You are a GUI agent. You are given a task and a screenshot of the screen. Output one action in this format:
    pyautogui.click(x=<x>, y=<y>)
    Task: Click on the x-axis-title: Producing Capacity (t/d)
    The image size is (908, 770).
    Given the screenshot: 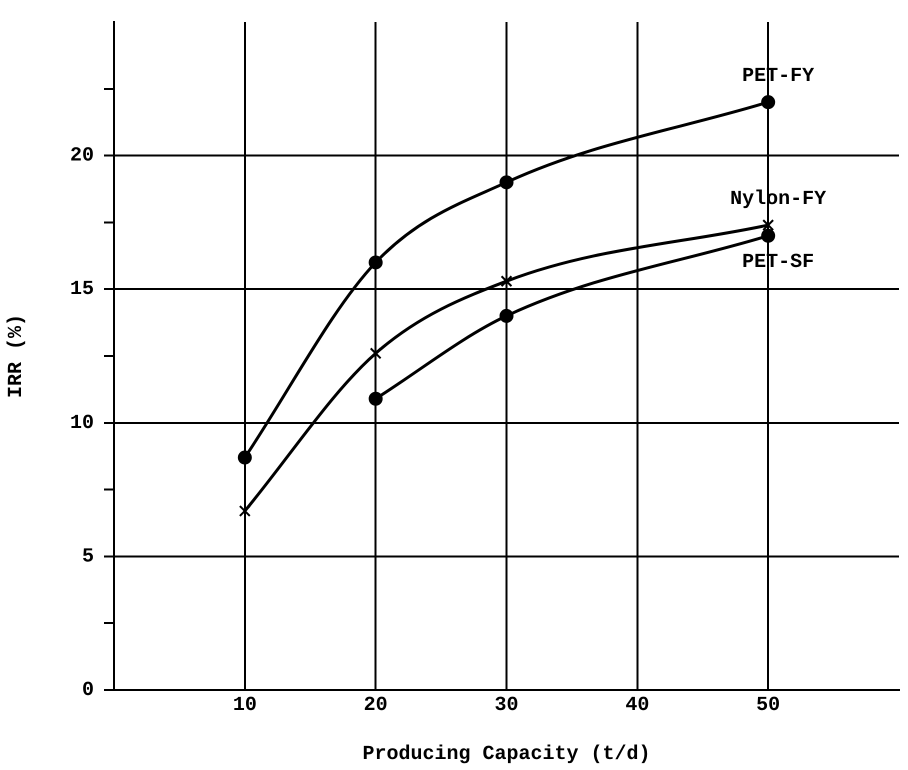 What is the action you would take?
    pyautogui.click(x=506, y=754)
    